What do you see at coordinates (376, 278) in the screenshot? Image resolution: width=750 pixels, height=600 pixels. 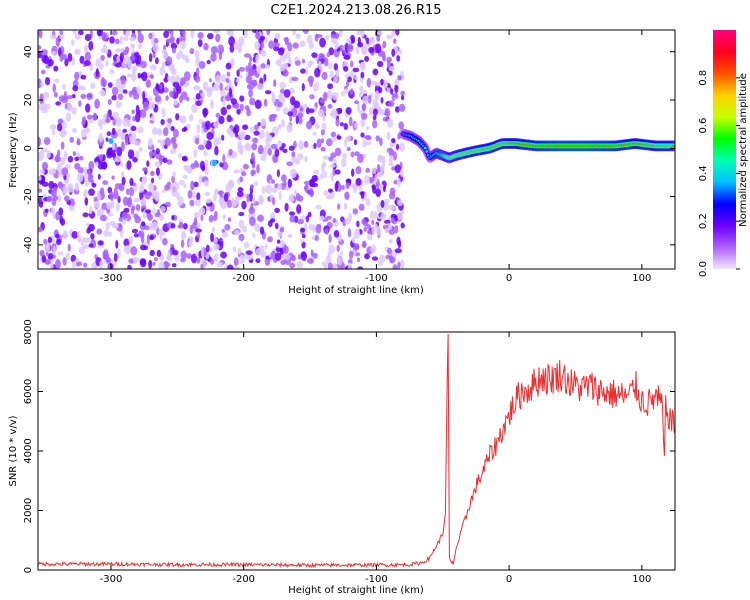 I see `x-tick-label: -100` at bounding box center [376, 278].